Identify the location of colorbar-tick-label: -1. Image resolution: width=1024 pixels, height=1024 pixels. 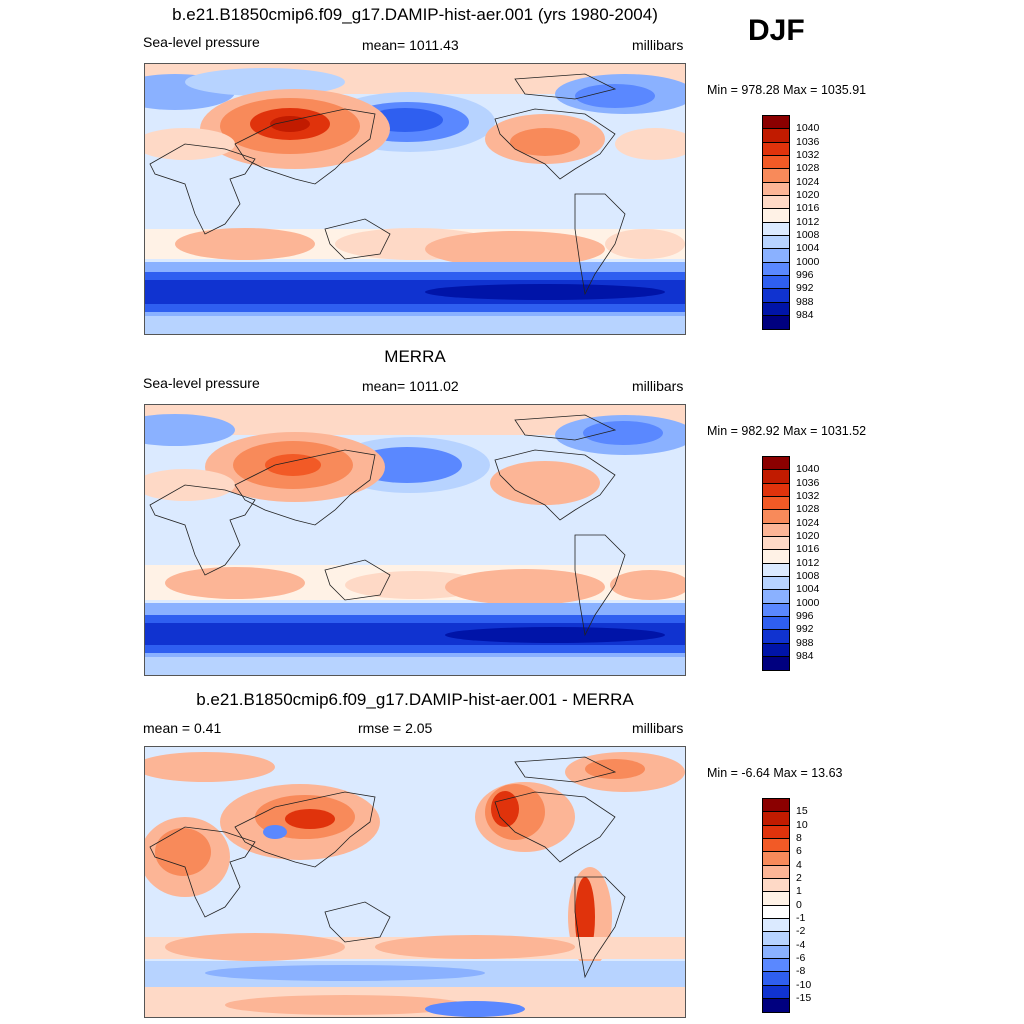
(801, 917).